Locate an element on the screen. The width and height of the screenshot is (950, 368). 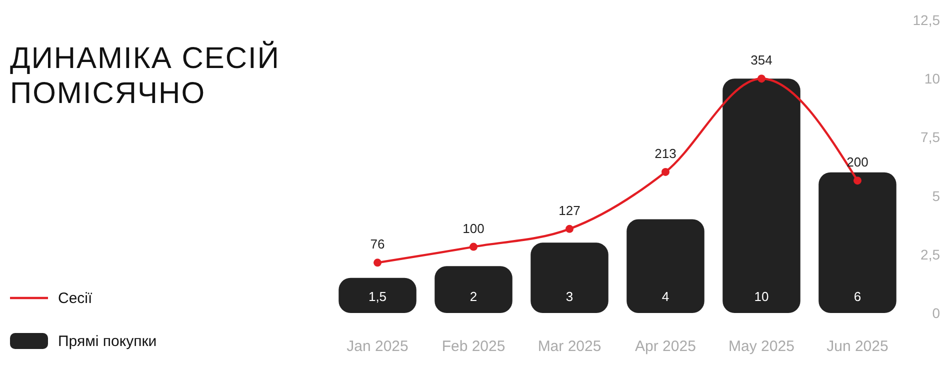
legend-label: Сесії is located at coordinates (76, 298).